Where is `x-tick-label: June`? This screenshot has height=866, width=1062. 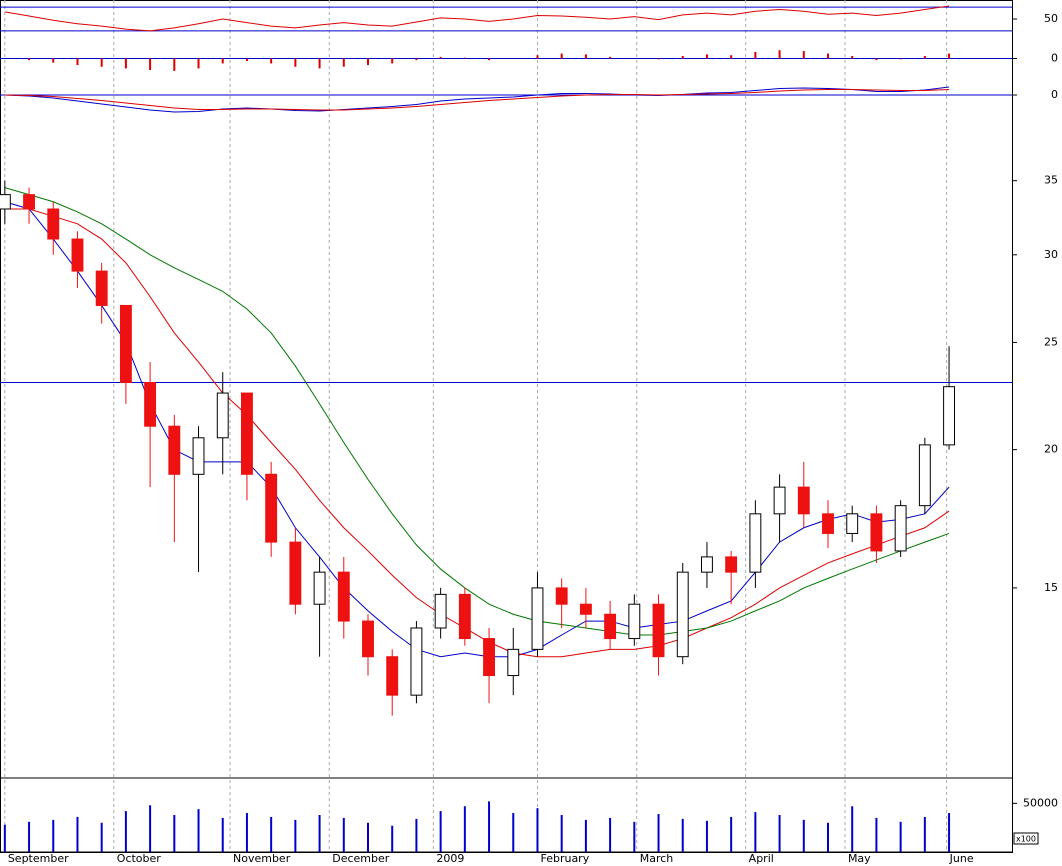 x-tick-label: June is located at coordinates (961, 858).